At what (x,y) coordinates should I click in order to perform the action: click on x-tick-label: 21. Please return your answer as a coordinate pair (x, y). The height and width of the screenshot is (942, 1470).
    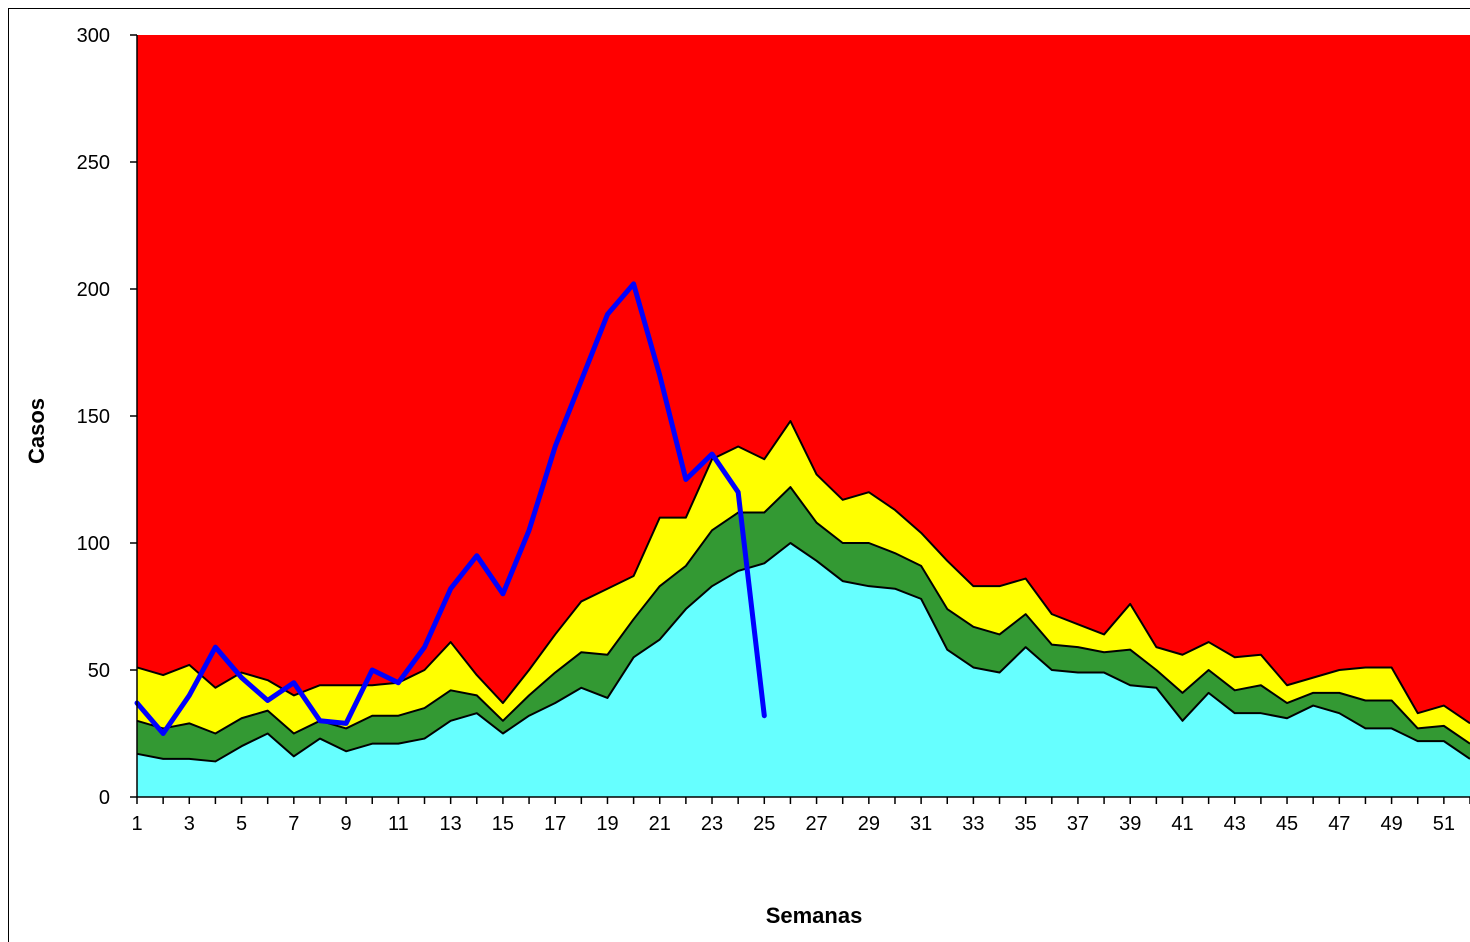
    Looking at the image, I should click on (660, 824).